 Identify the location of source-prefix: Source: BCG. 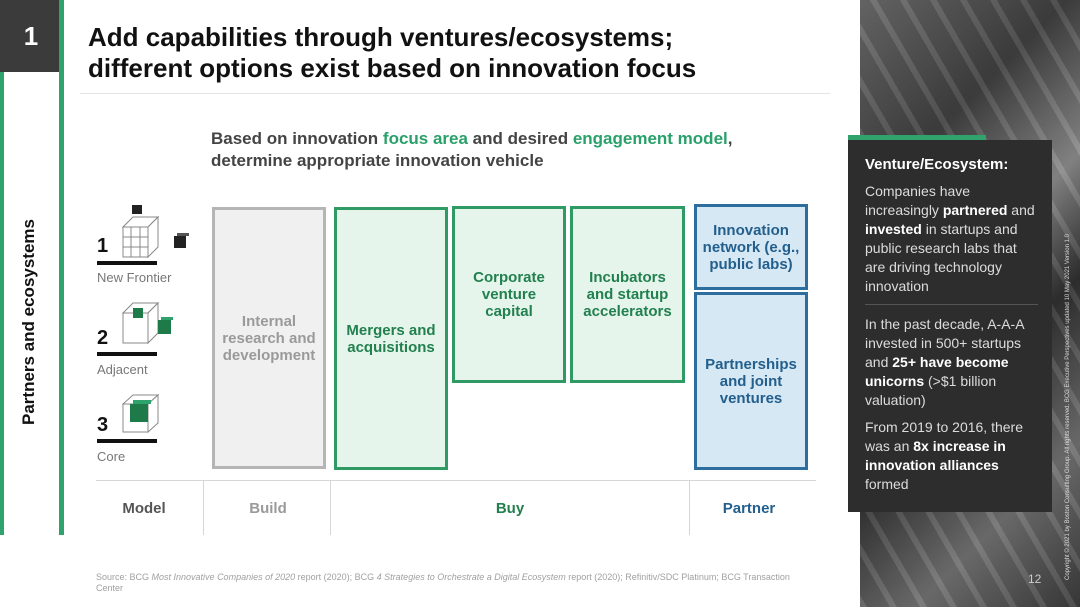
(124, 577).